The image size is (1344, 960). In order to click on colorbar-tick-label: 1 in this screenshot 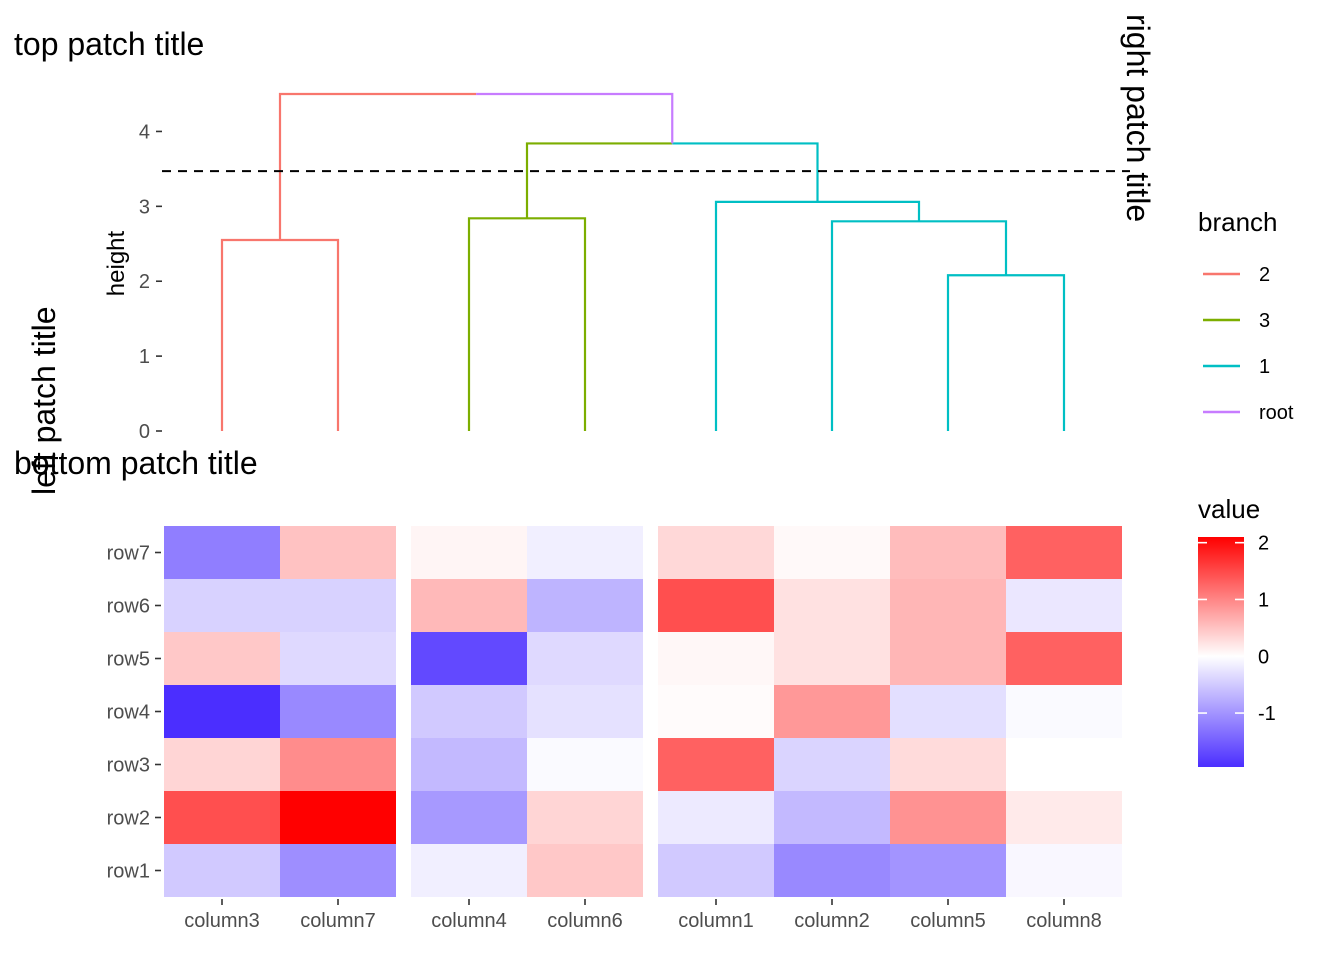, I will do `click(1263, 600)`.